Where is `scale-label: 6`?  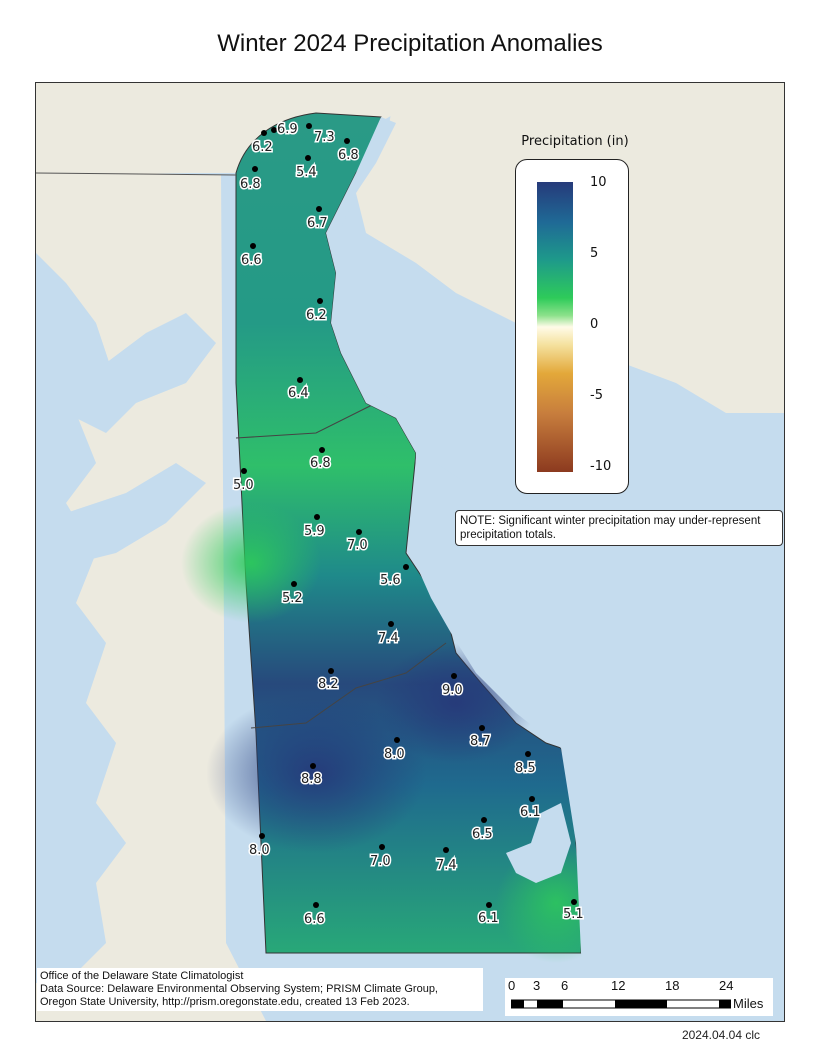
scale-label: 6 is located at coordinates (565, 985).